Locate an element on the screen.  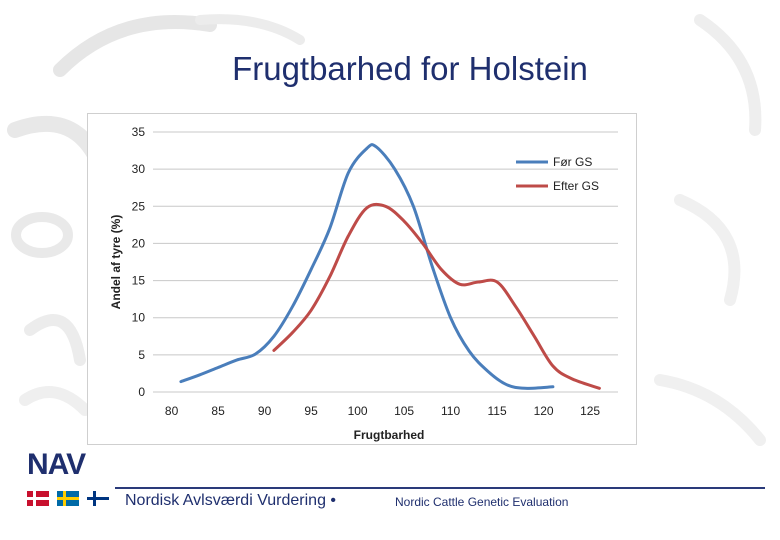
y-tick-label-20: 20 is located at coordinates (139, 243).